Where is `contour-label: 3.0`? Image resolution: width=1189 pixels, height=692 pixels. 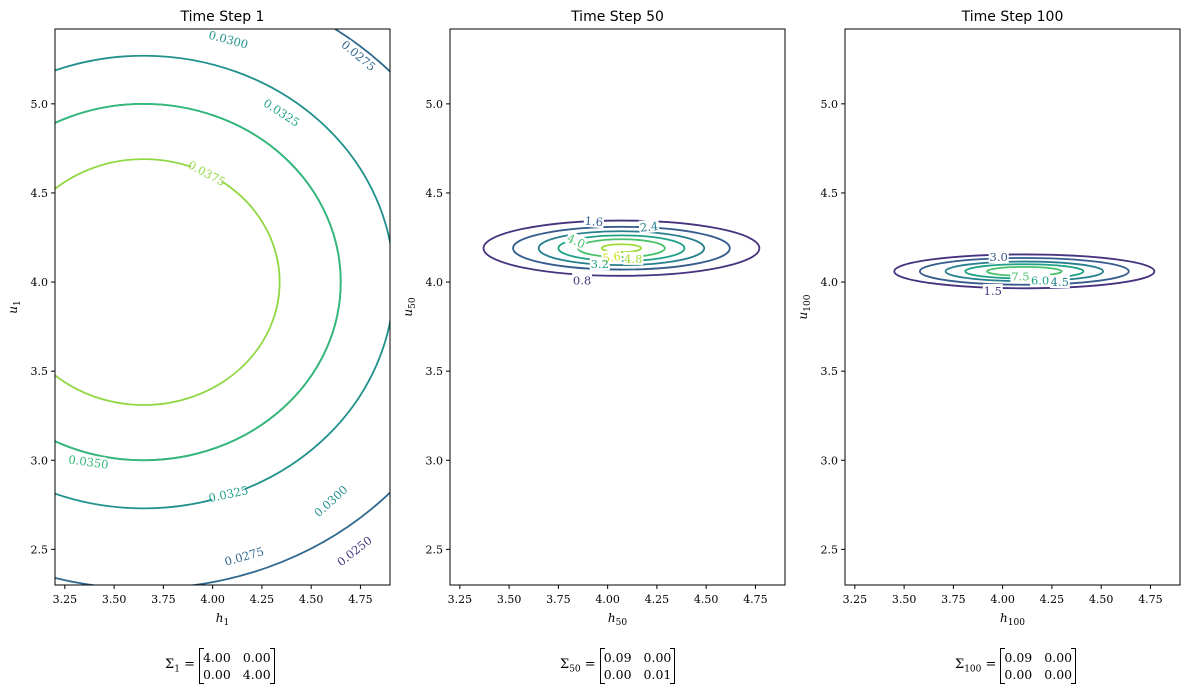
contour-label: 3.0 is located at coordinates (999, 257).